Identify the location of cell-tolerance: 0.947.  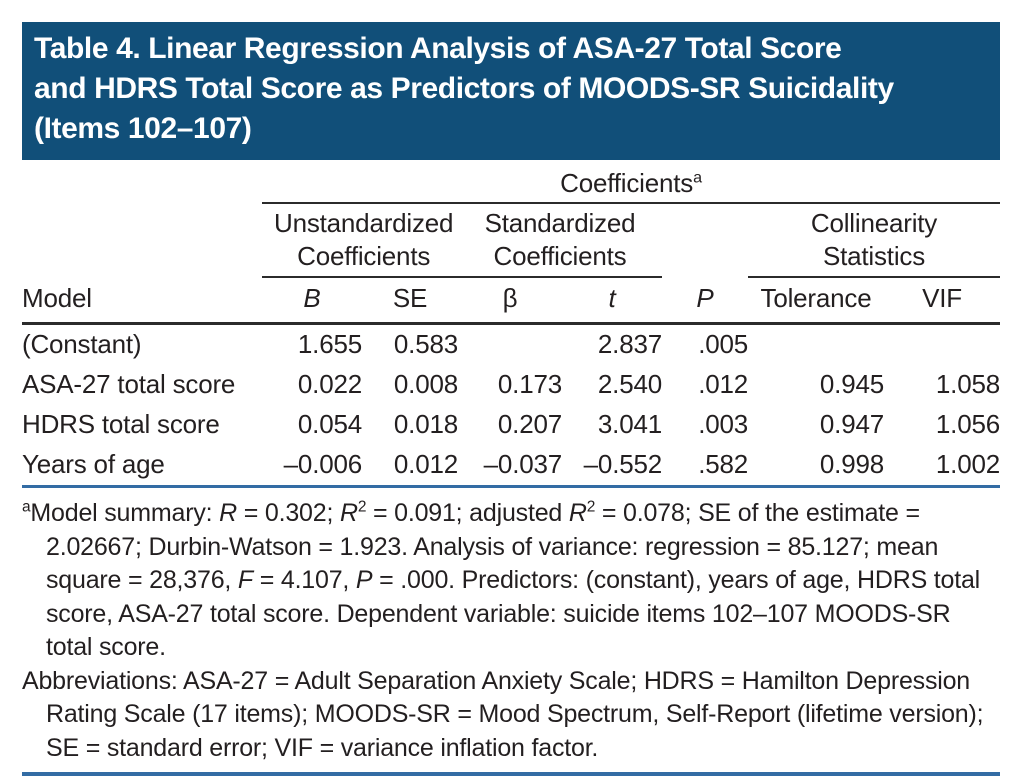
(851, 424).